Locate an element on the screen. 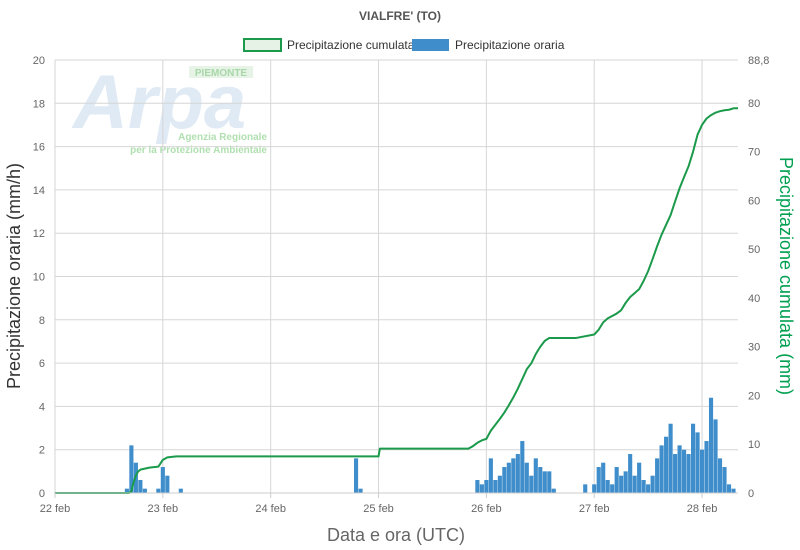 This screenshot has height=550, width=800. watermark-region-badge is located at coordinates (221, 72).